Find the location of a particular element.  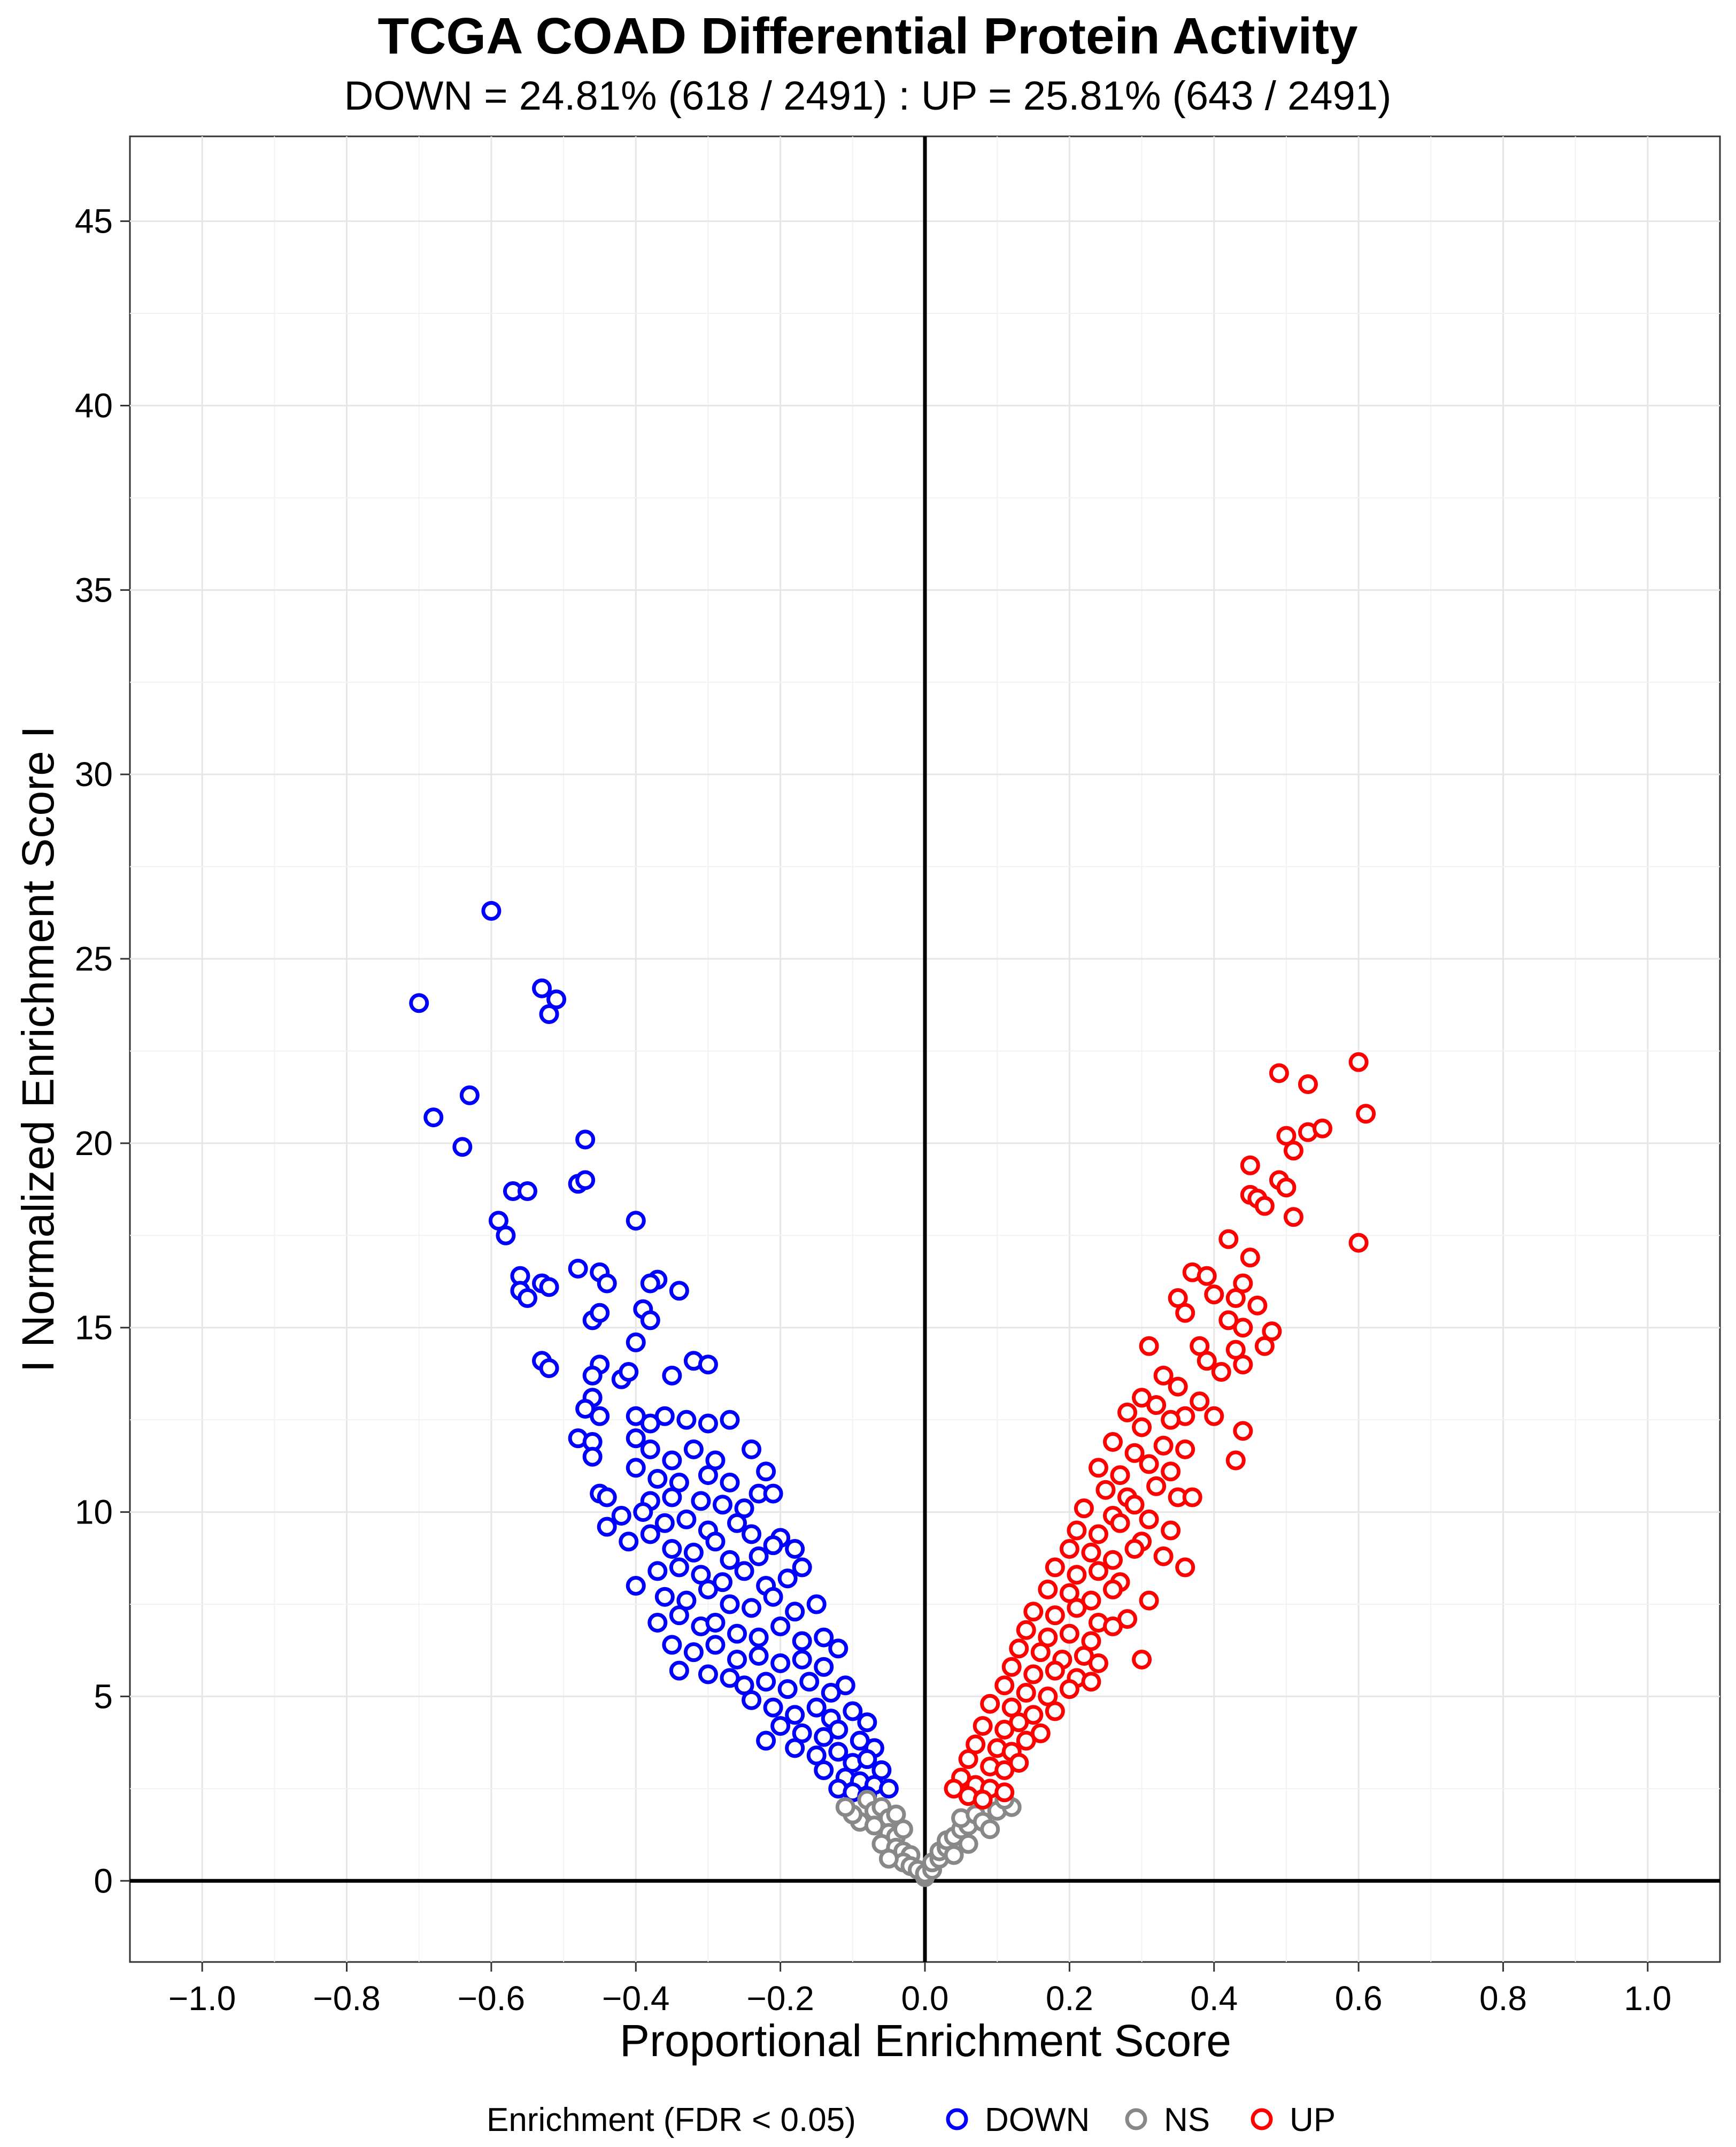

y-axis-title: I Normalized Enrichment Score I is located at coordinates (38, 1049).